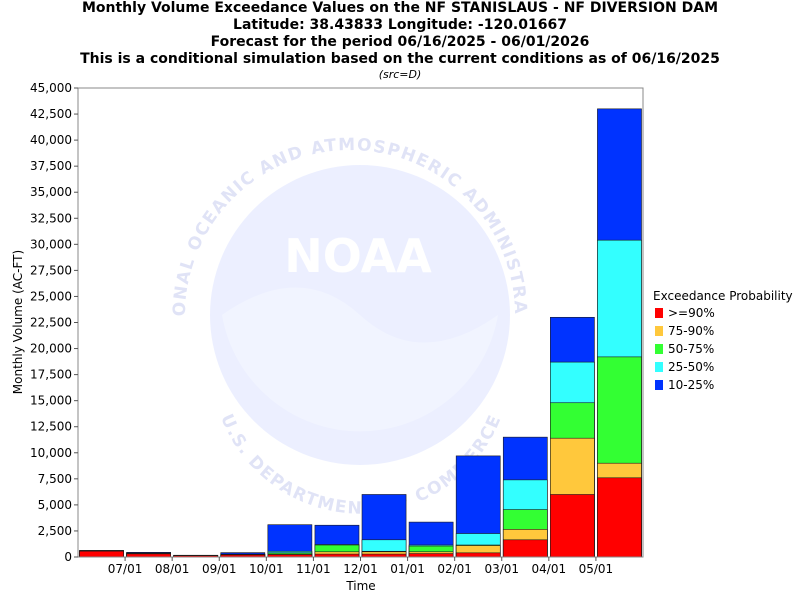 The image size is (800, 600). What do you see at coordinates (360, 586) in the screenshot?
I see `x-axis-label: Time` at bounding box center [360, 586].